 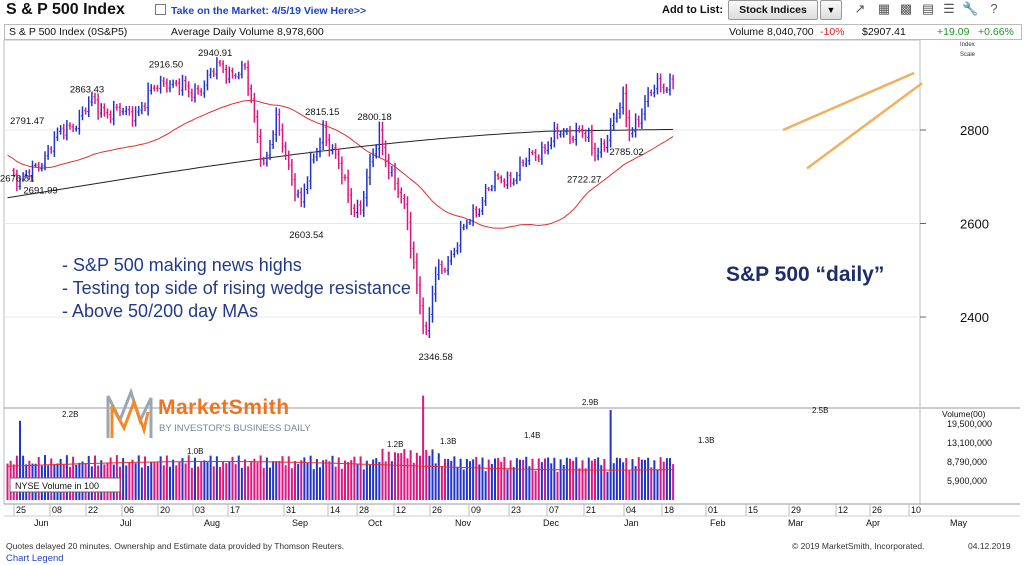 I want to click on x-month-label: Jan, so click(x=631, y=523).